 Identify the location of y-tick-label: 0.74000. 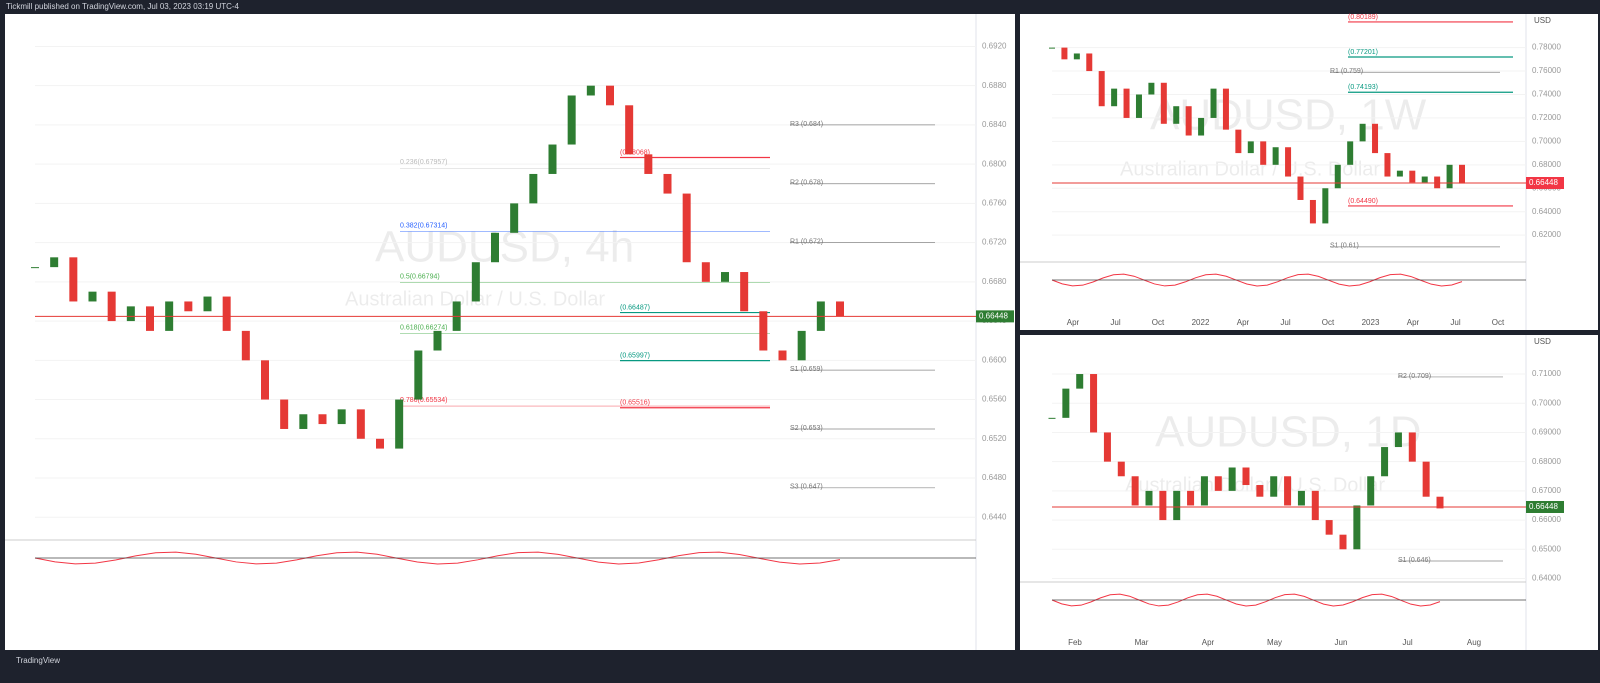
(1546, 94).